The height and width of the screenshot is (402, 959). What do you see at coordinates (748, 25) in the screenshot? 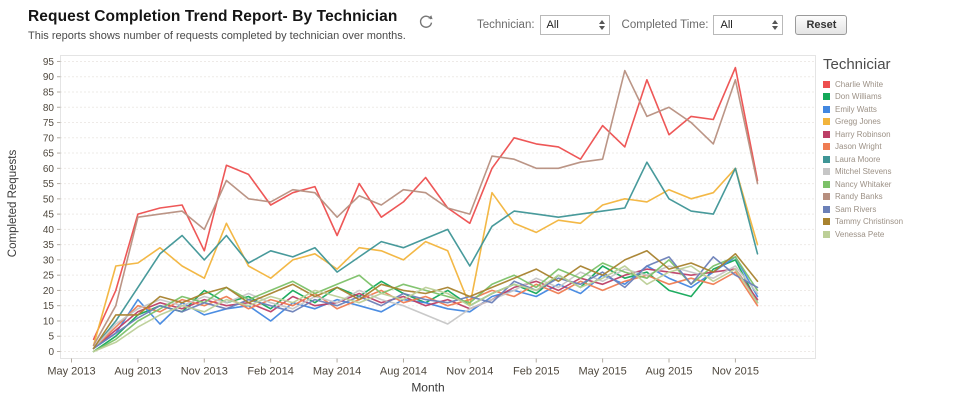
I see `completed-time-select: All` at bounding box center [748, 25].